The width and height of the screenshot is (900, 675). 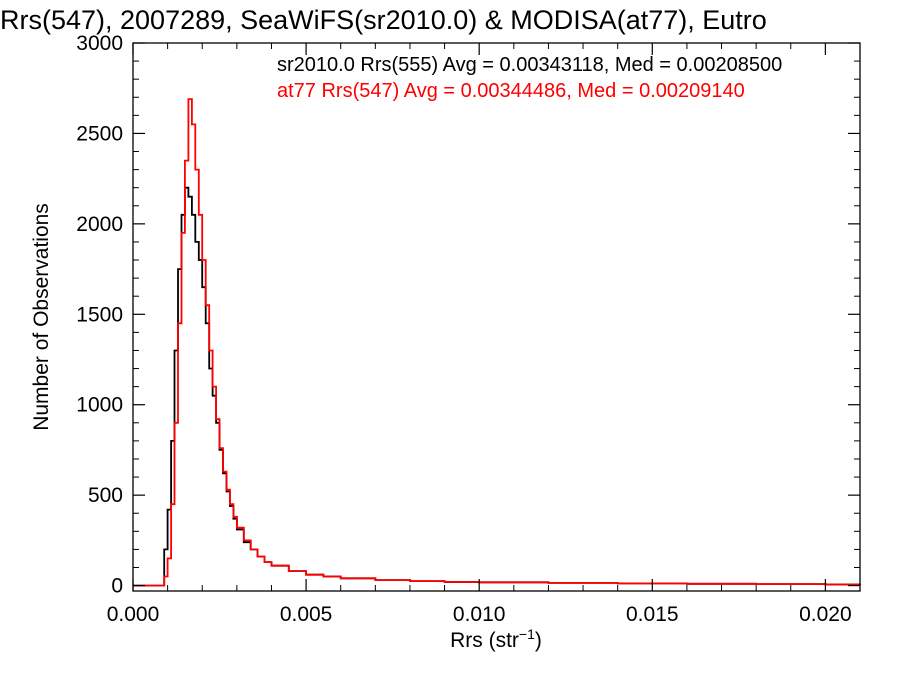 I want to click on y-tick-label: 1500, so click(x=99, y=314).